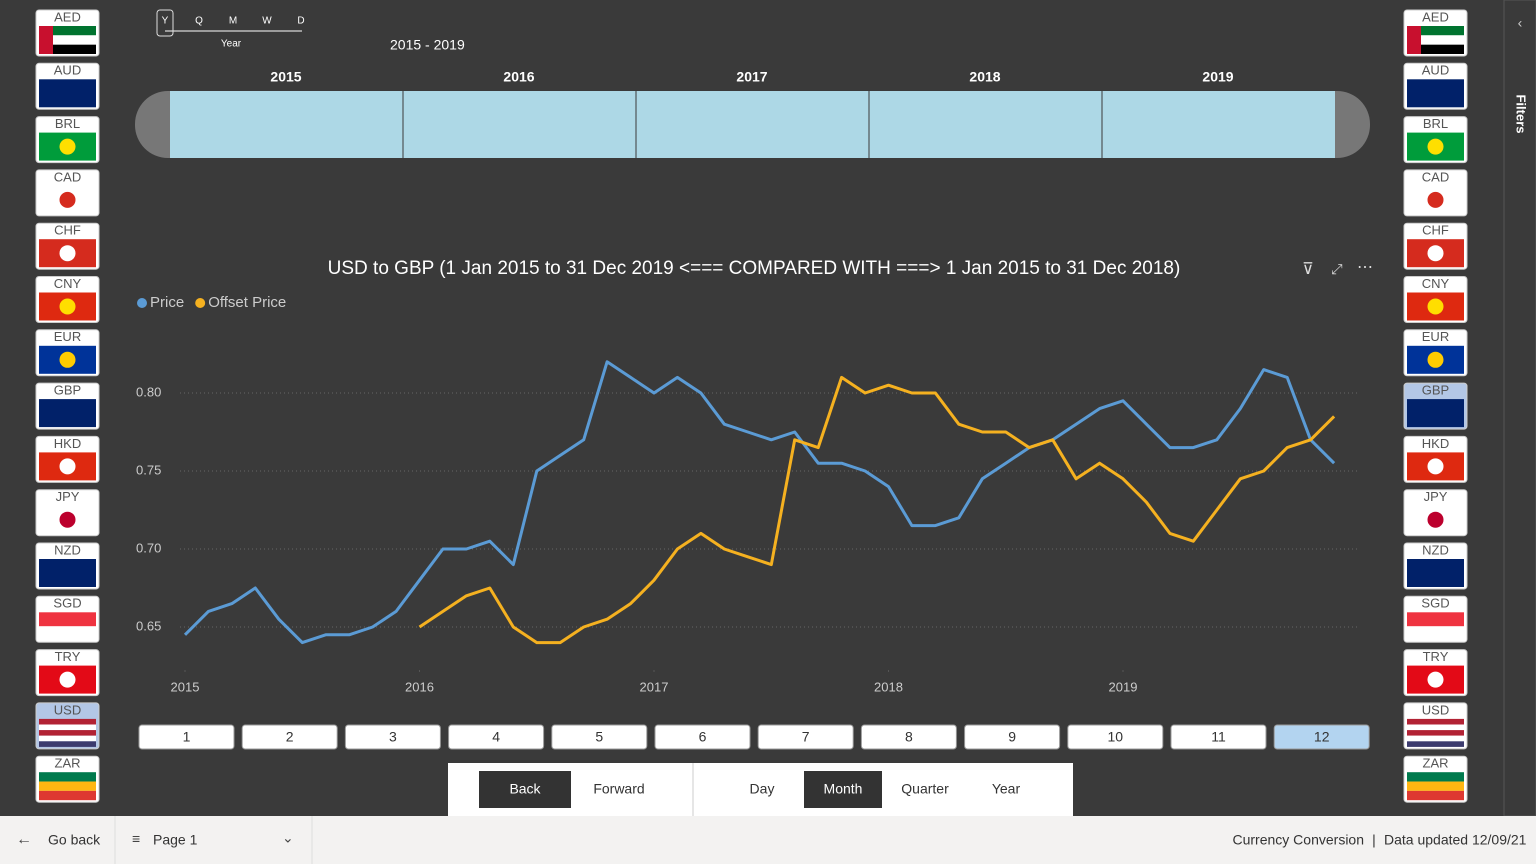 The image size is (1536, 864). I want to click on x-tick-label: 2016, so click(419, 686).